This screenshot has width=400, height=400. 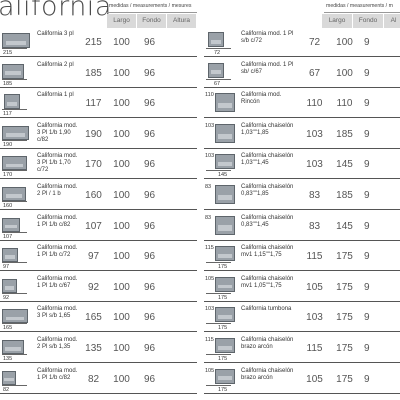 What do you see at coordinates (217, 53) in the screenshot?
I see `thumb-width-label: 72` at bounding box center [217, 53].